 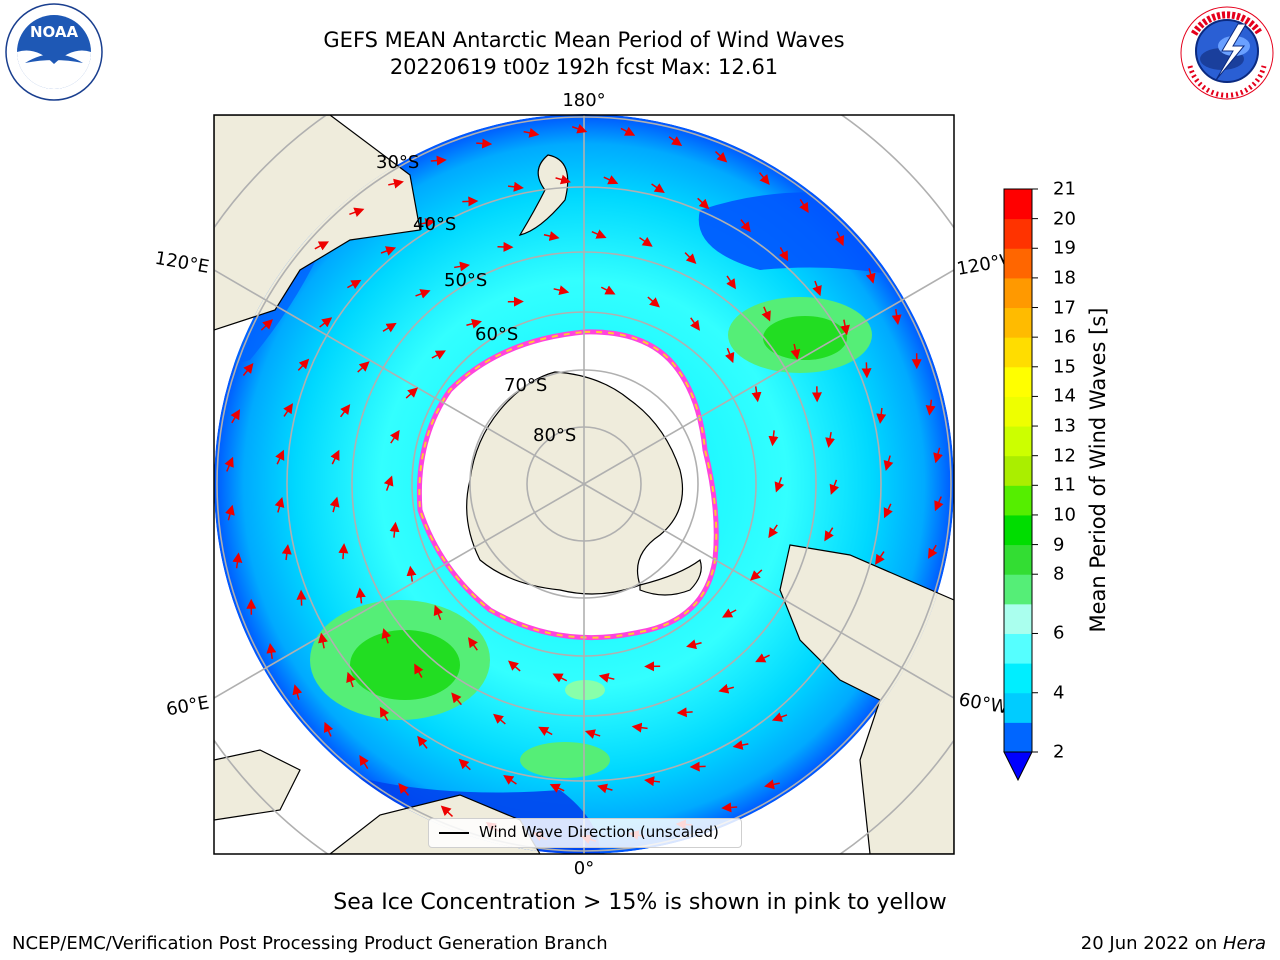 I want to click on run-date: 20 Jun 2022 on Hera, so click(x=1173, y=943).